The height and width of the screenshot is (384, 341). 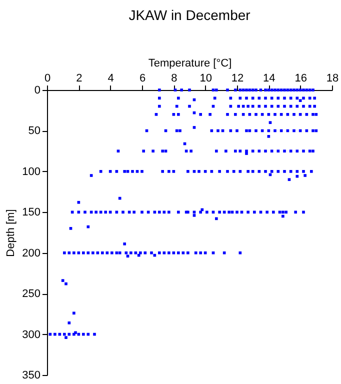 I want to click on x-axis-title: Temperature [°C], so click(x=190, y=64).